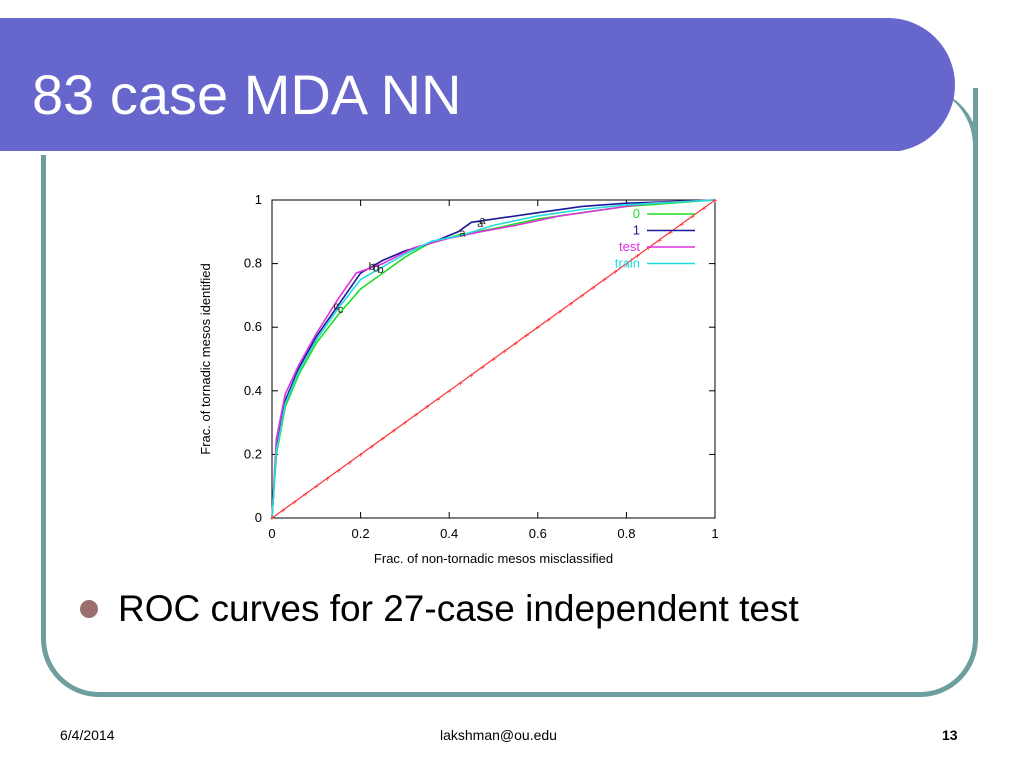 This screenshot has width=1024, height=768. What do you see at coordinates (361, 533) in the screenshot?
I see `x-tick-label: 0.2` at bounding box center [361, 533].